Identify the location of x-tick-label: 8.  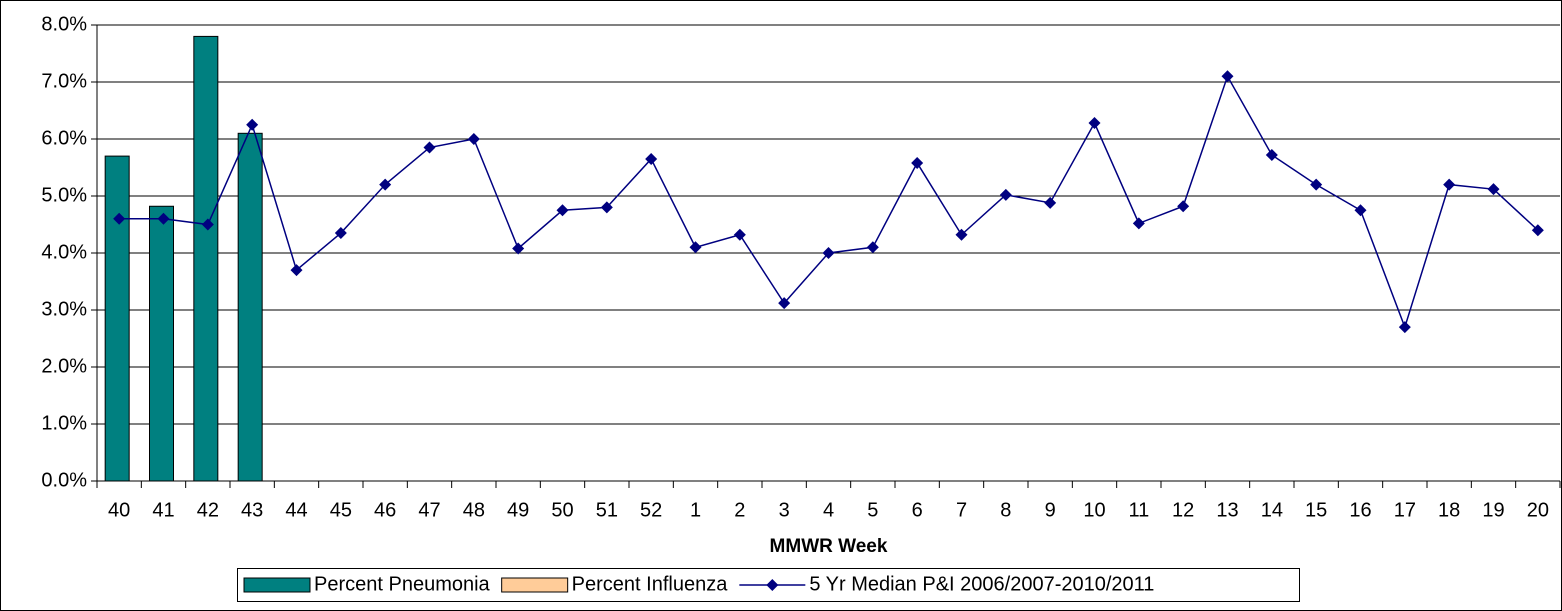
(1005, 510).